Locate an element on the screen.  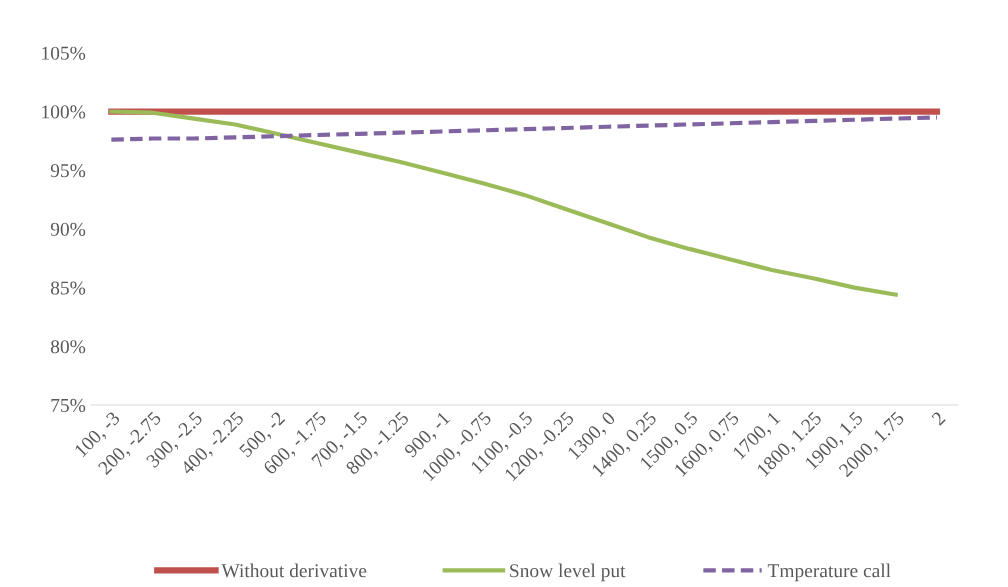
y-tick-label: 75% is located at coordinates (68, 405).